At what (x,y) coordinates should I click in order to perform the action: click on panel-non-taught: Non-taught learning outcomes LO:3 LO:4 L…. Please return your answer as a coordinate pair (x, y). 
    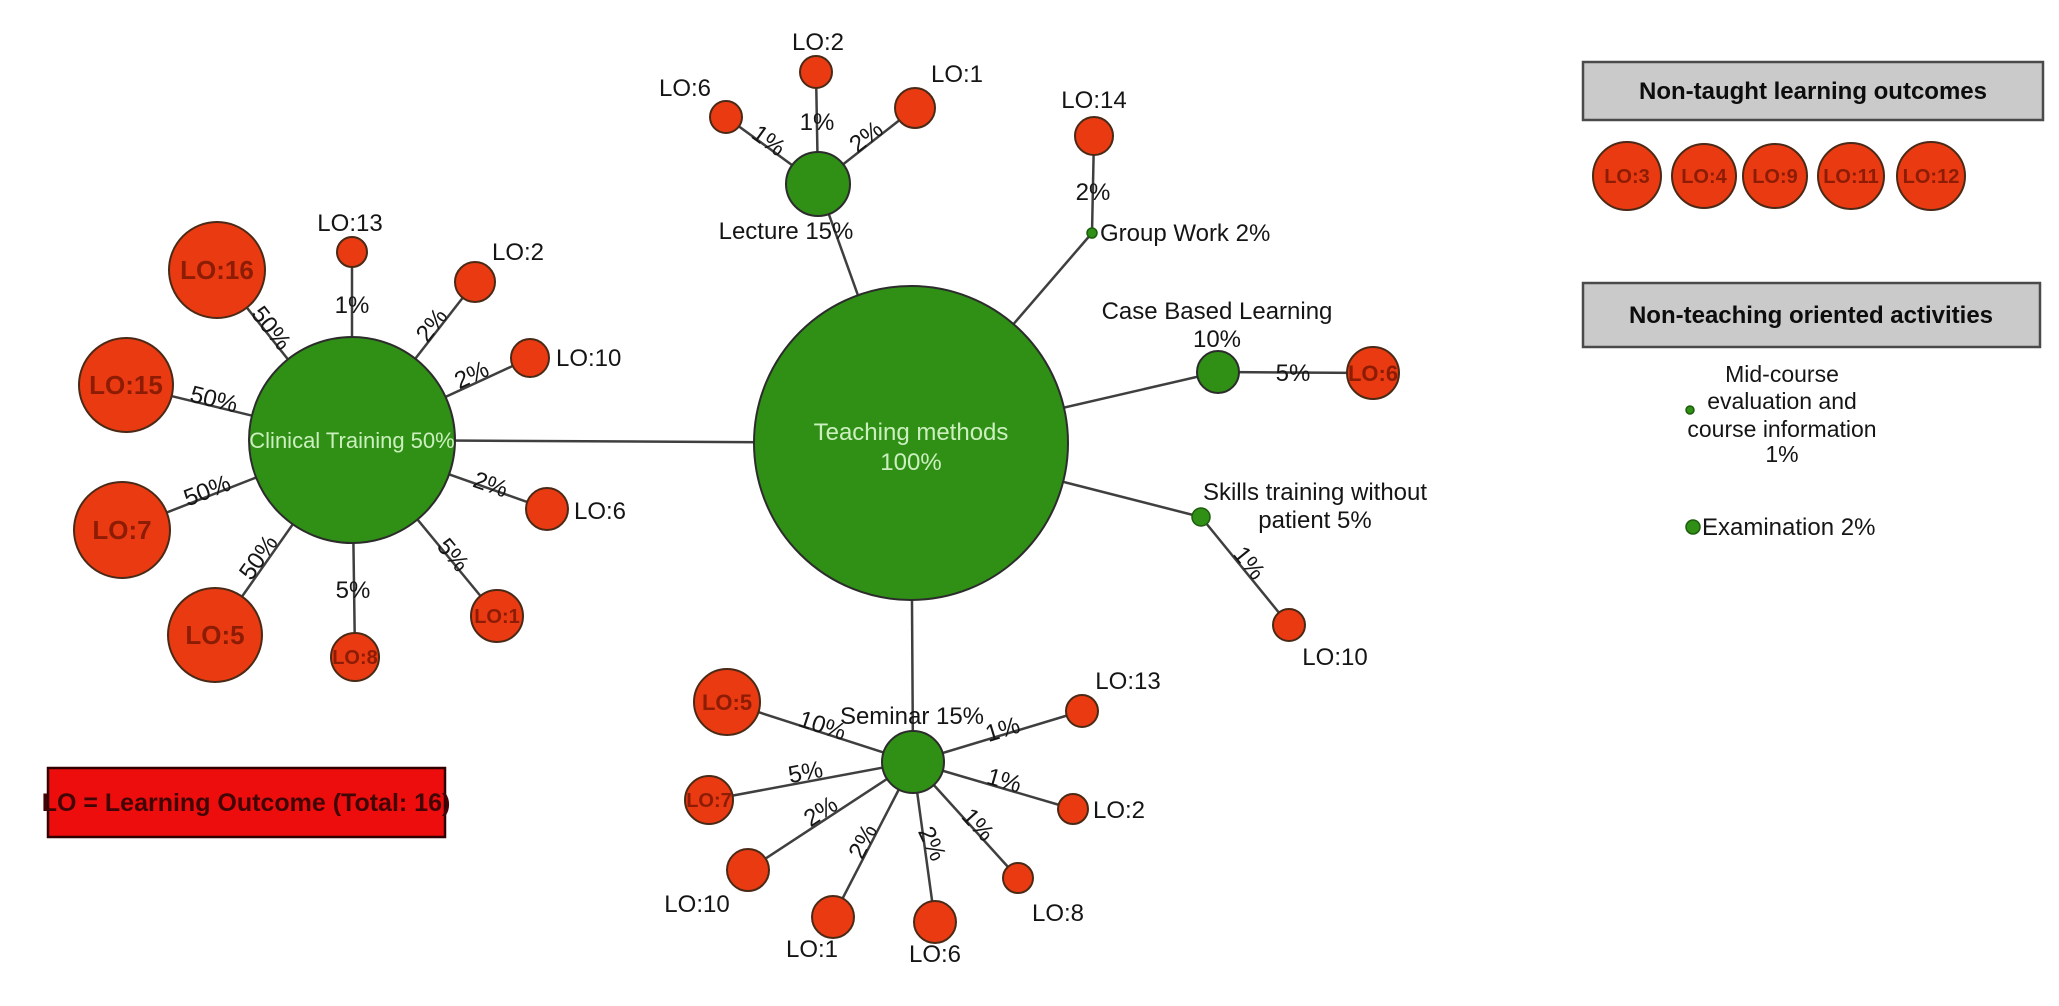
    Looking at the image, I should click on (1813, 135).